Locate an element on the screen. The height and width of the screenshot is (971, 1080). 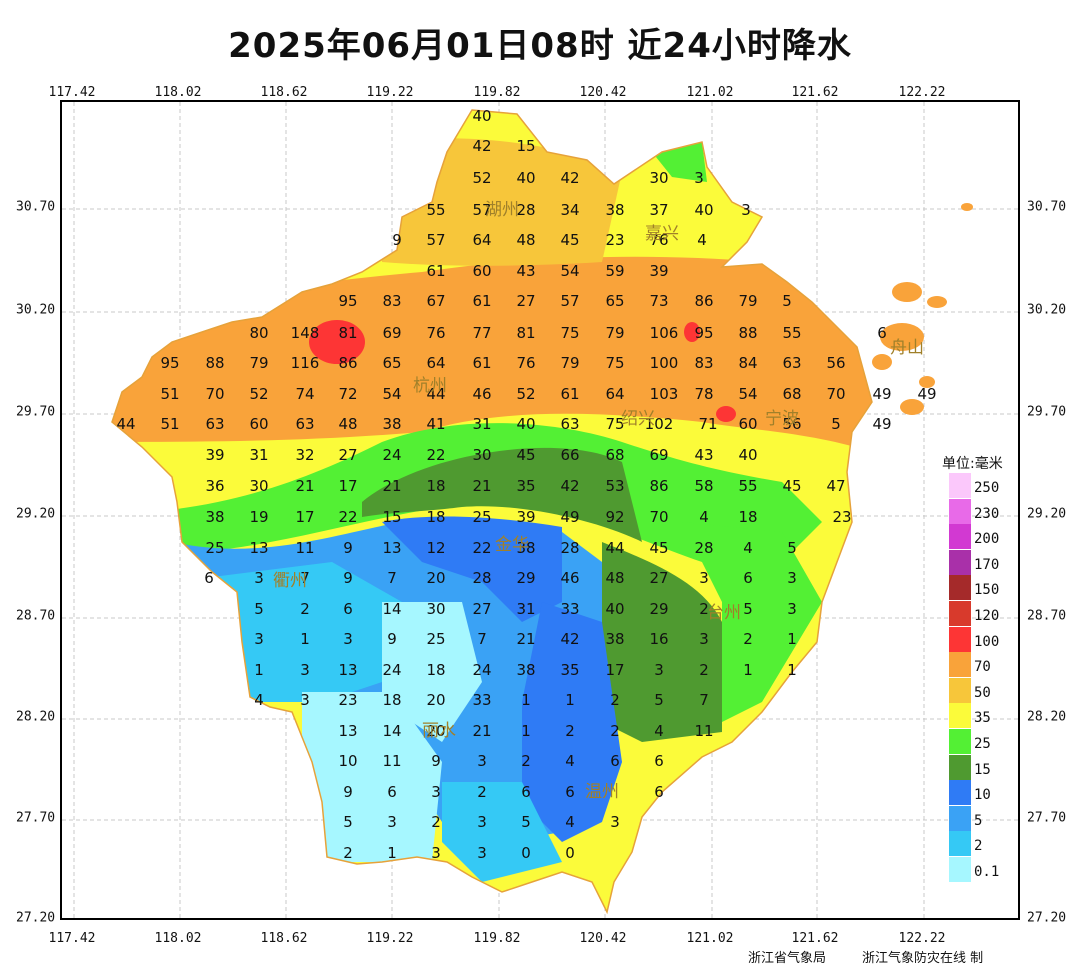
y-tick: 27.70 is located at coordinates (36, 818).